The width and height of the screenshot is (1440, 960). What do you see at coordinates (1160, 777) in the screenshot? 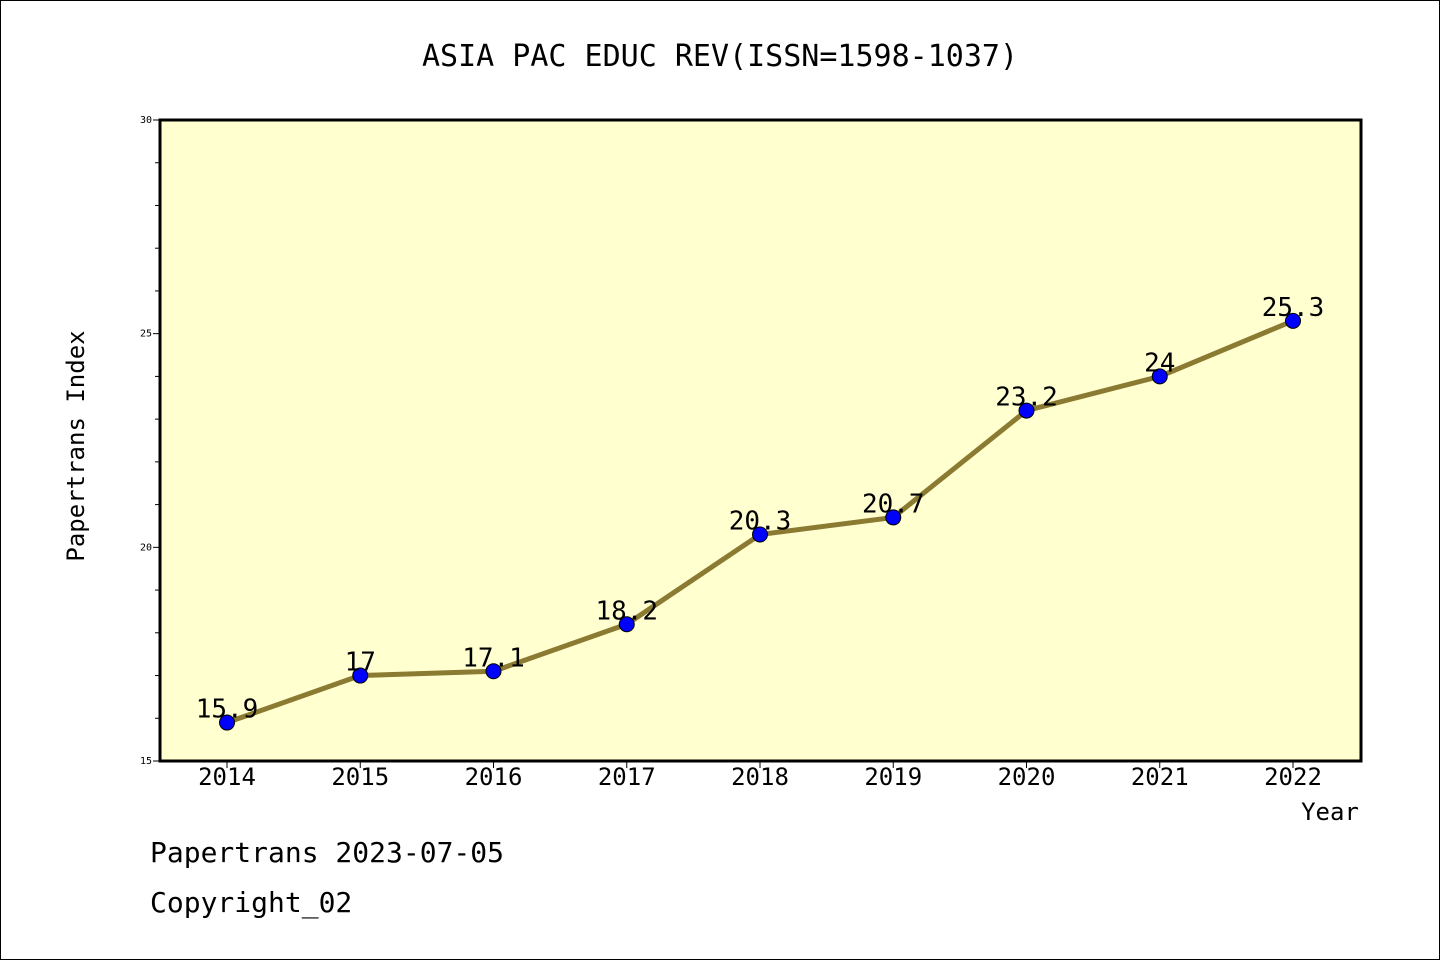
I see `x-tick-label: 2021` at bounding box center [1160, 777].